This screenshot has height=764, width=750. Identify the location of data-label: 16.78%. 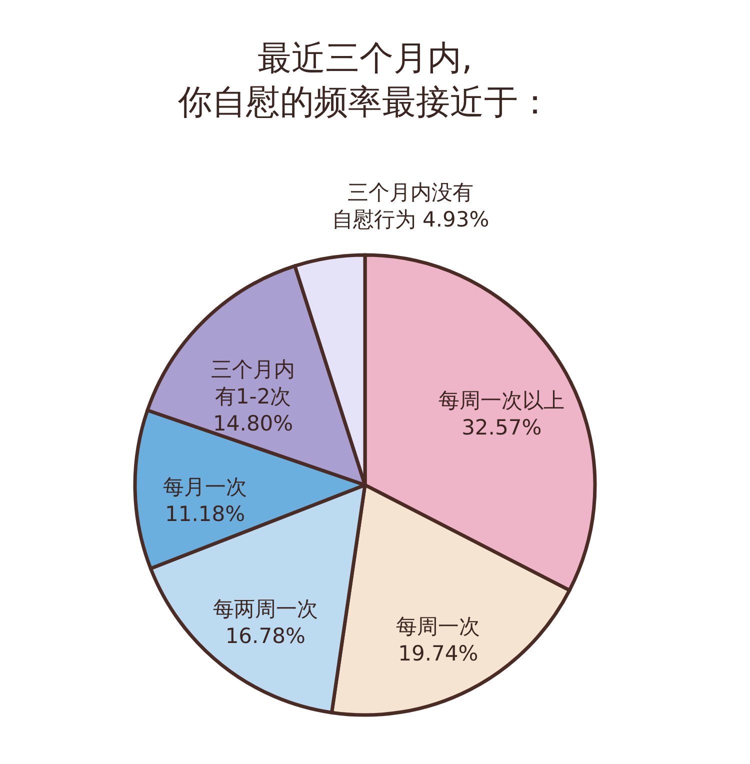
(265, 636).